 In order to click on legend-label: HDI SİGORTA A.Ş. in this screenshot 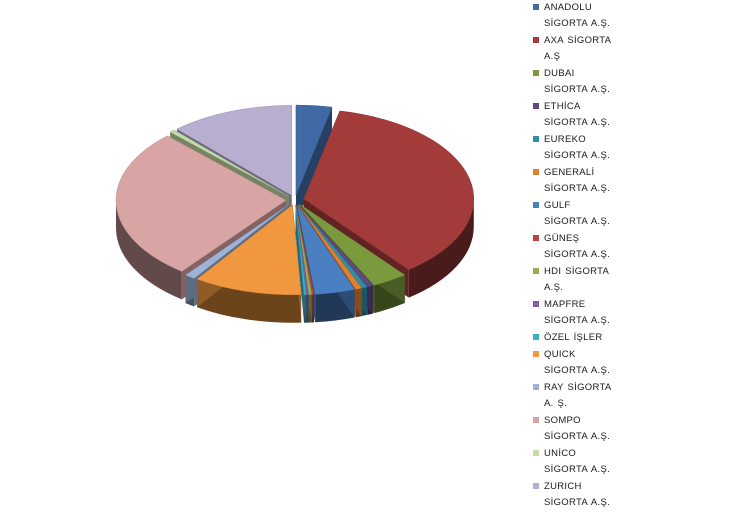, I will do `click(576, 279)`.